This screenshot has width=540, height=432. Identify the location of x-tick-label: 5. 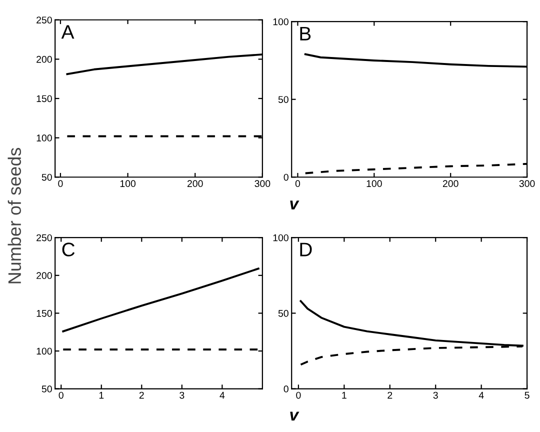
(527, 395).